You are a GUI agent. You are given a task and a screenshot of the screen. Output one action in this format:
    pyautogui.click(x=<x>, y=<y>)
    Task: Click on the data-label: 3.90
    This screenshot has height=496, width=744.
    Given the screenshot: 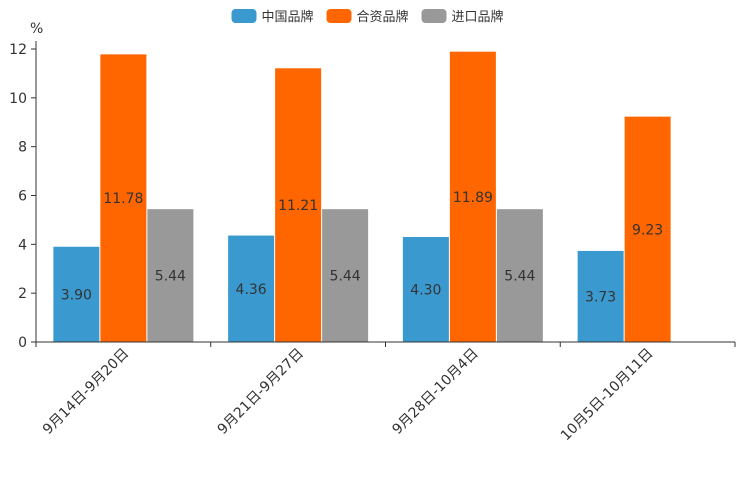 What is the action you would take?
    pyautogui.click(x=76, y=295)
    